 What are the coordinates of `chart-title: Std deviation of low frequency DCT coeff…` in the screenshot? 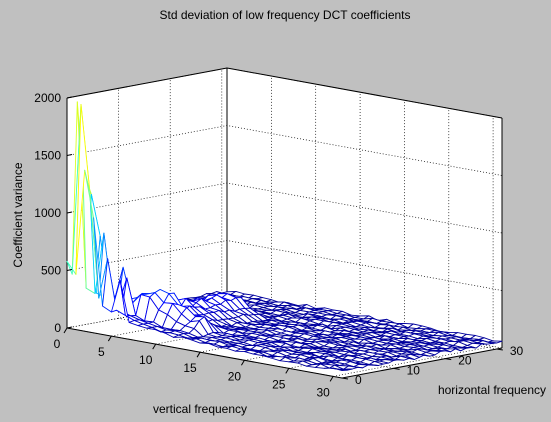 It's located at (284, 15).